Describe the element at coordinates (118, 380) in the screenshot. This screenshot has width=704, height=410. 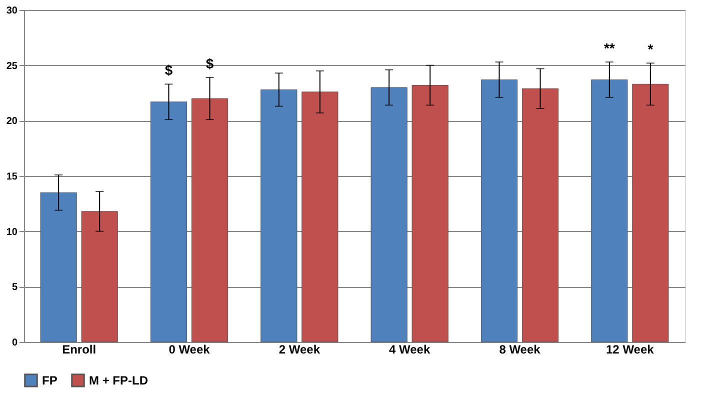
I see `legend-label: M + FP-LD` at that location.